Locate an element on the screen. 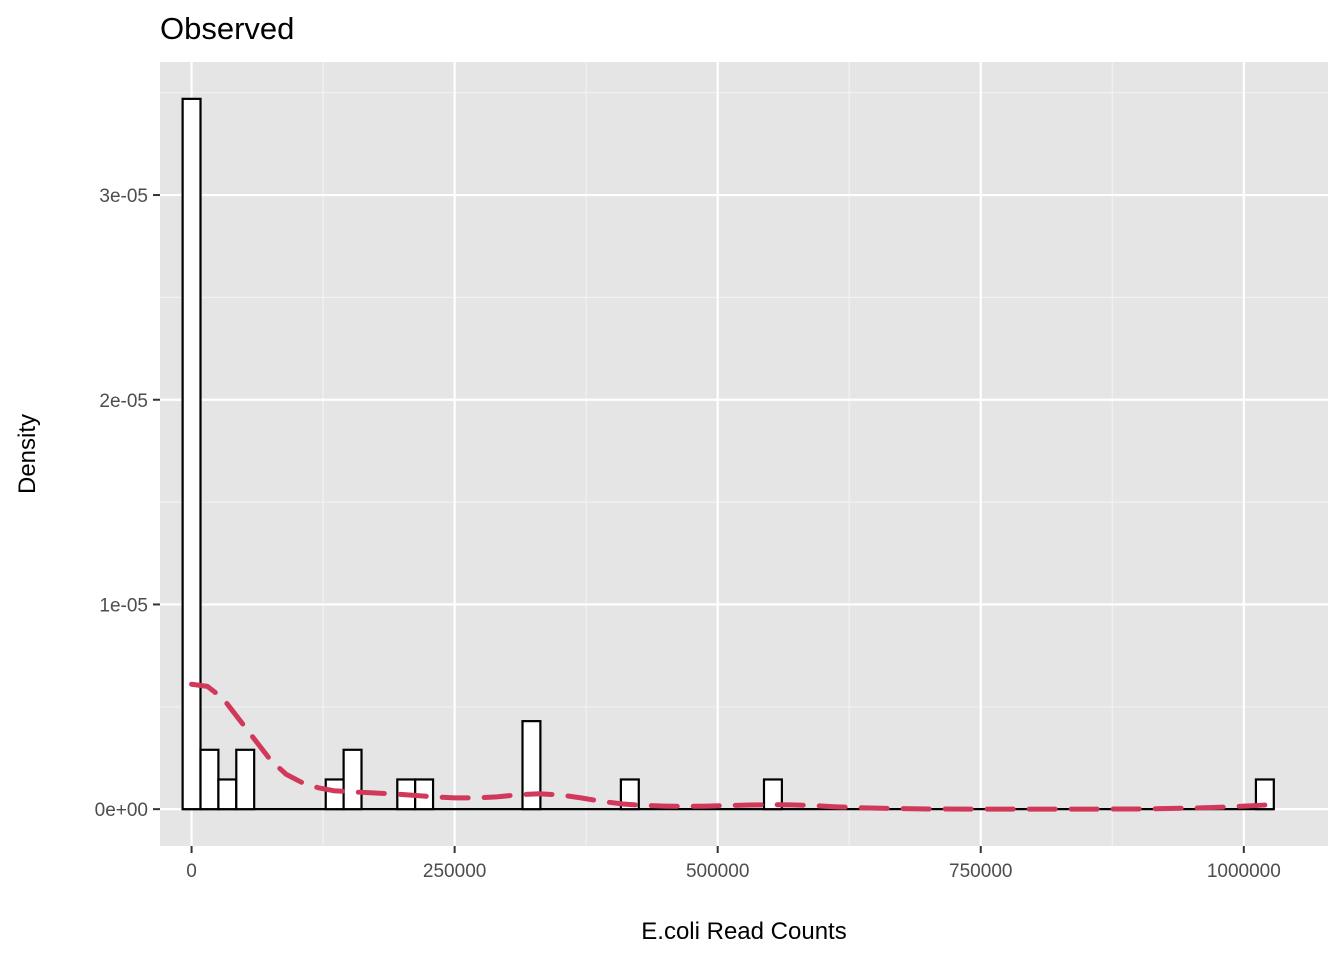 This screenshot has height=960, width=1344. x-tick-label-2: 500000 is located at coordinates (717, 871).